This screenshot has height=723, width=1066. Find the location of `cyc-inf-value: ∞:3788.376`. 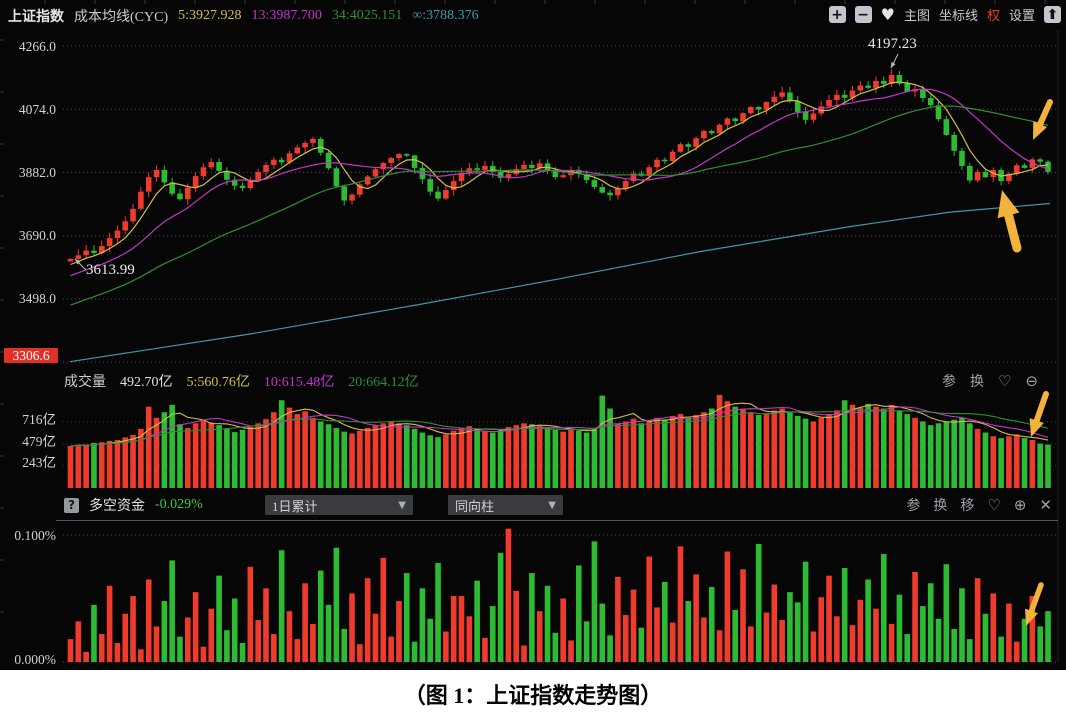

cyc-inf-value: ∞:3788.376 is located at coordinates (445, 15).